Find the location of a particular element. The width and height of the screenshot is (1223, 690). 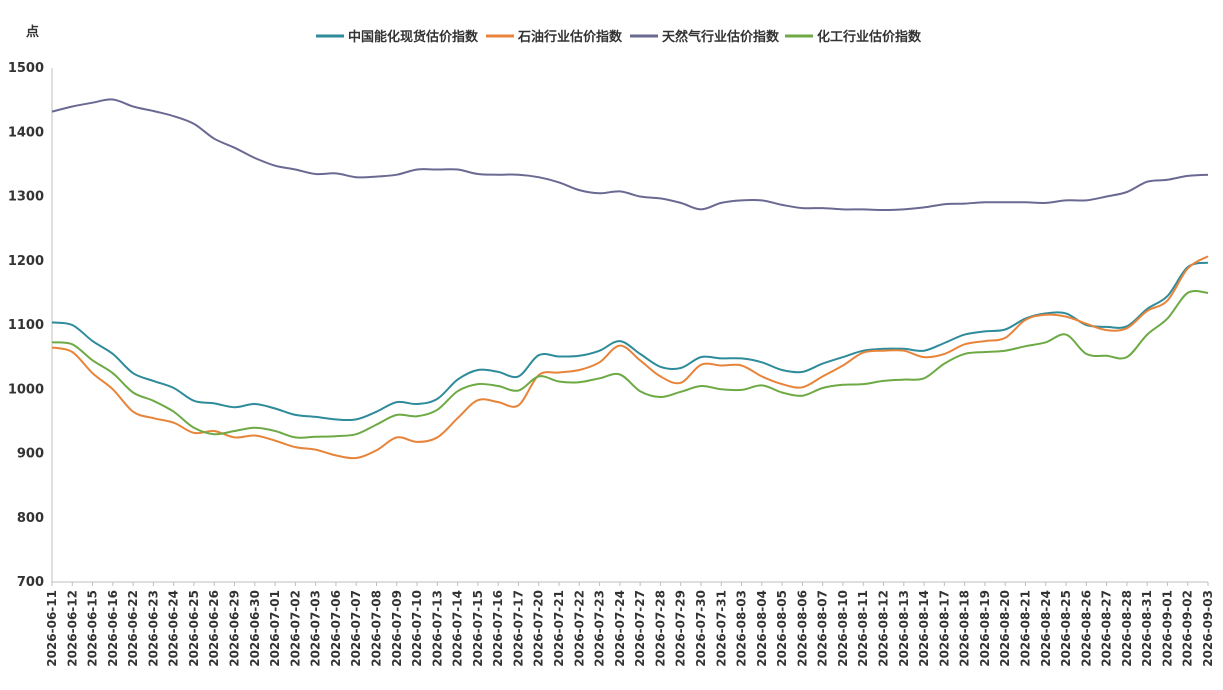

x-tick-label: 2026-07-15 is located at coordinates (478, 628).